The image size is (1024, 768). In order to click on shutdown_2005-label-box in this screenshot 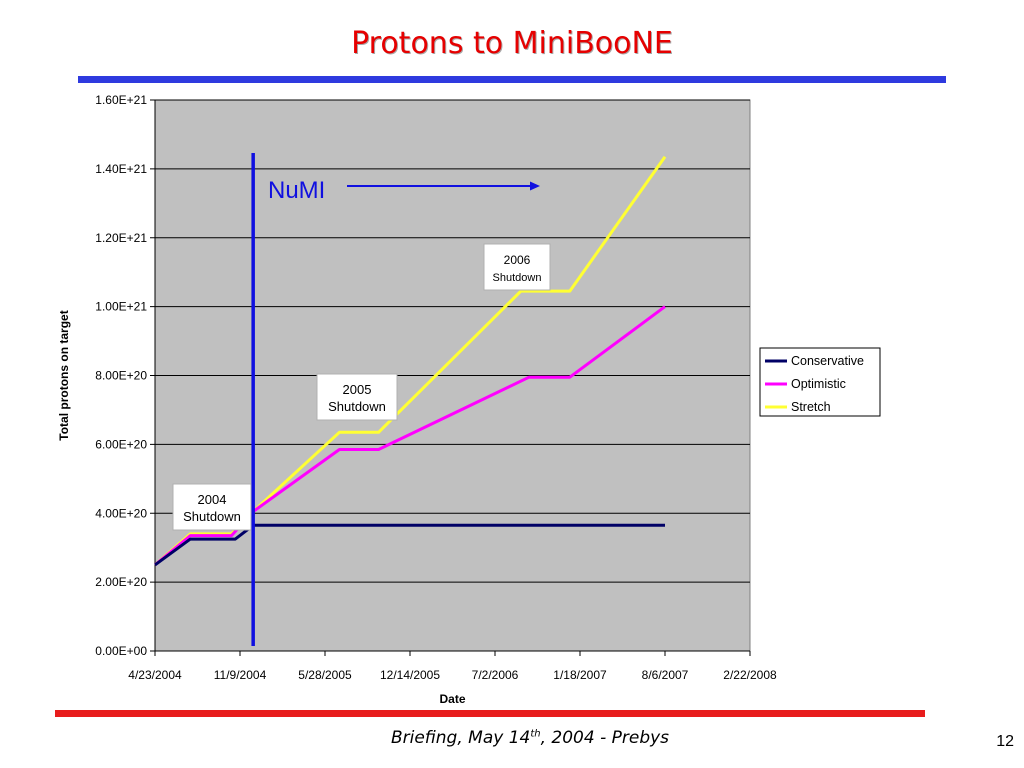, I will do `click(357, 397)`.